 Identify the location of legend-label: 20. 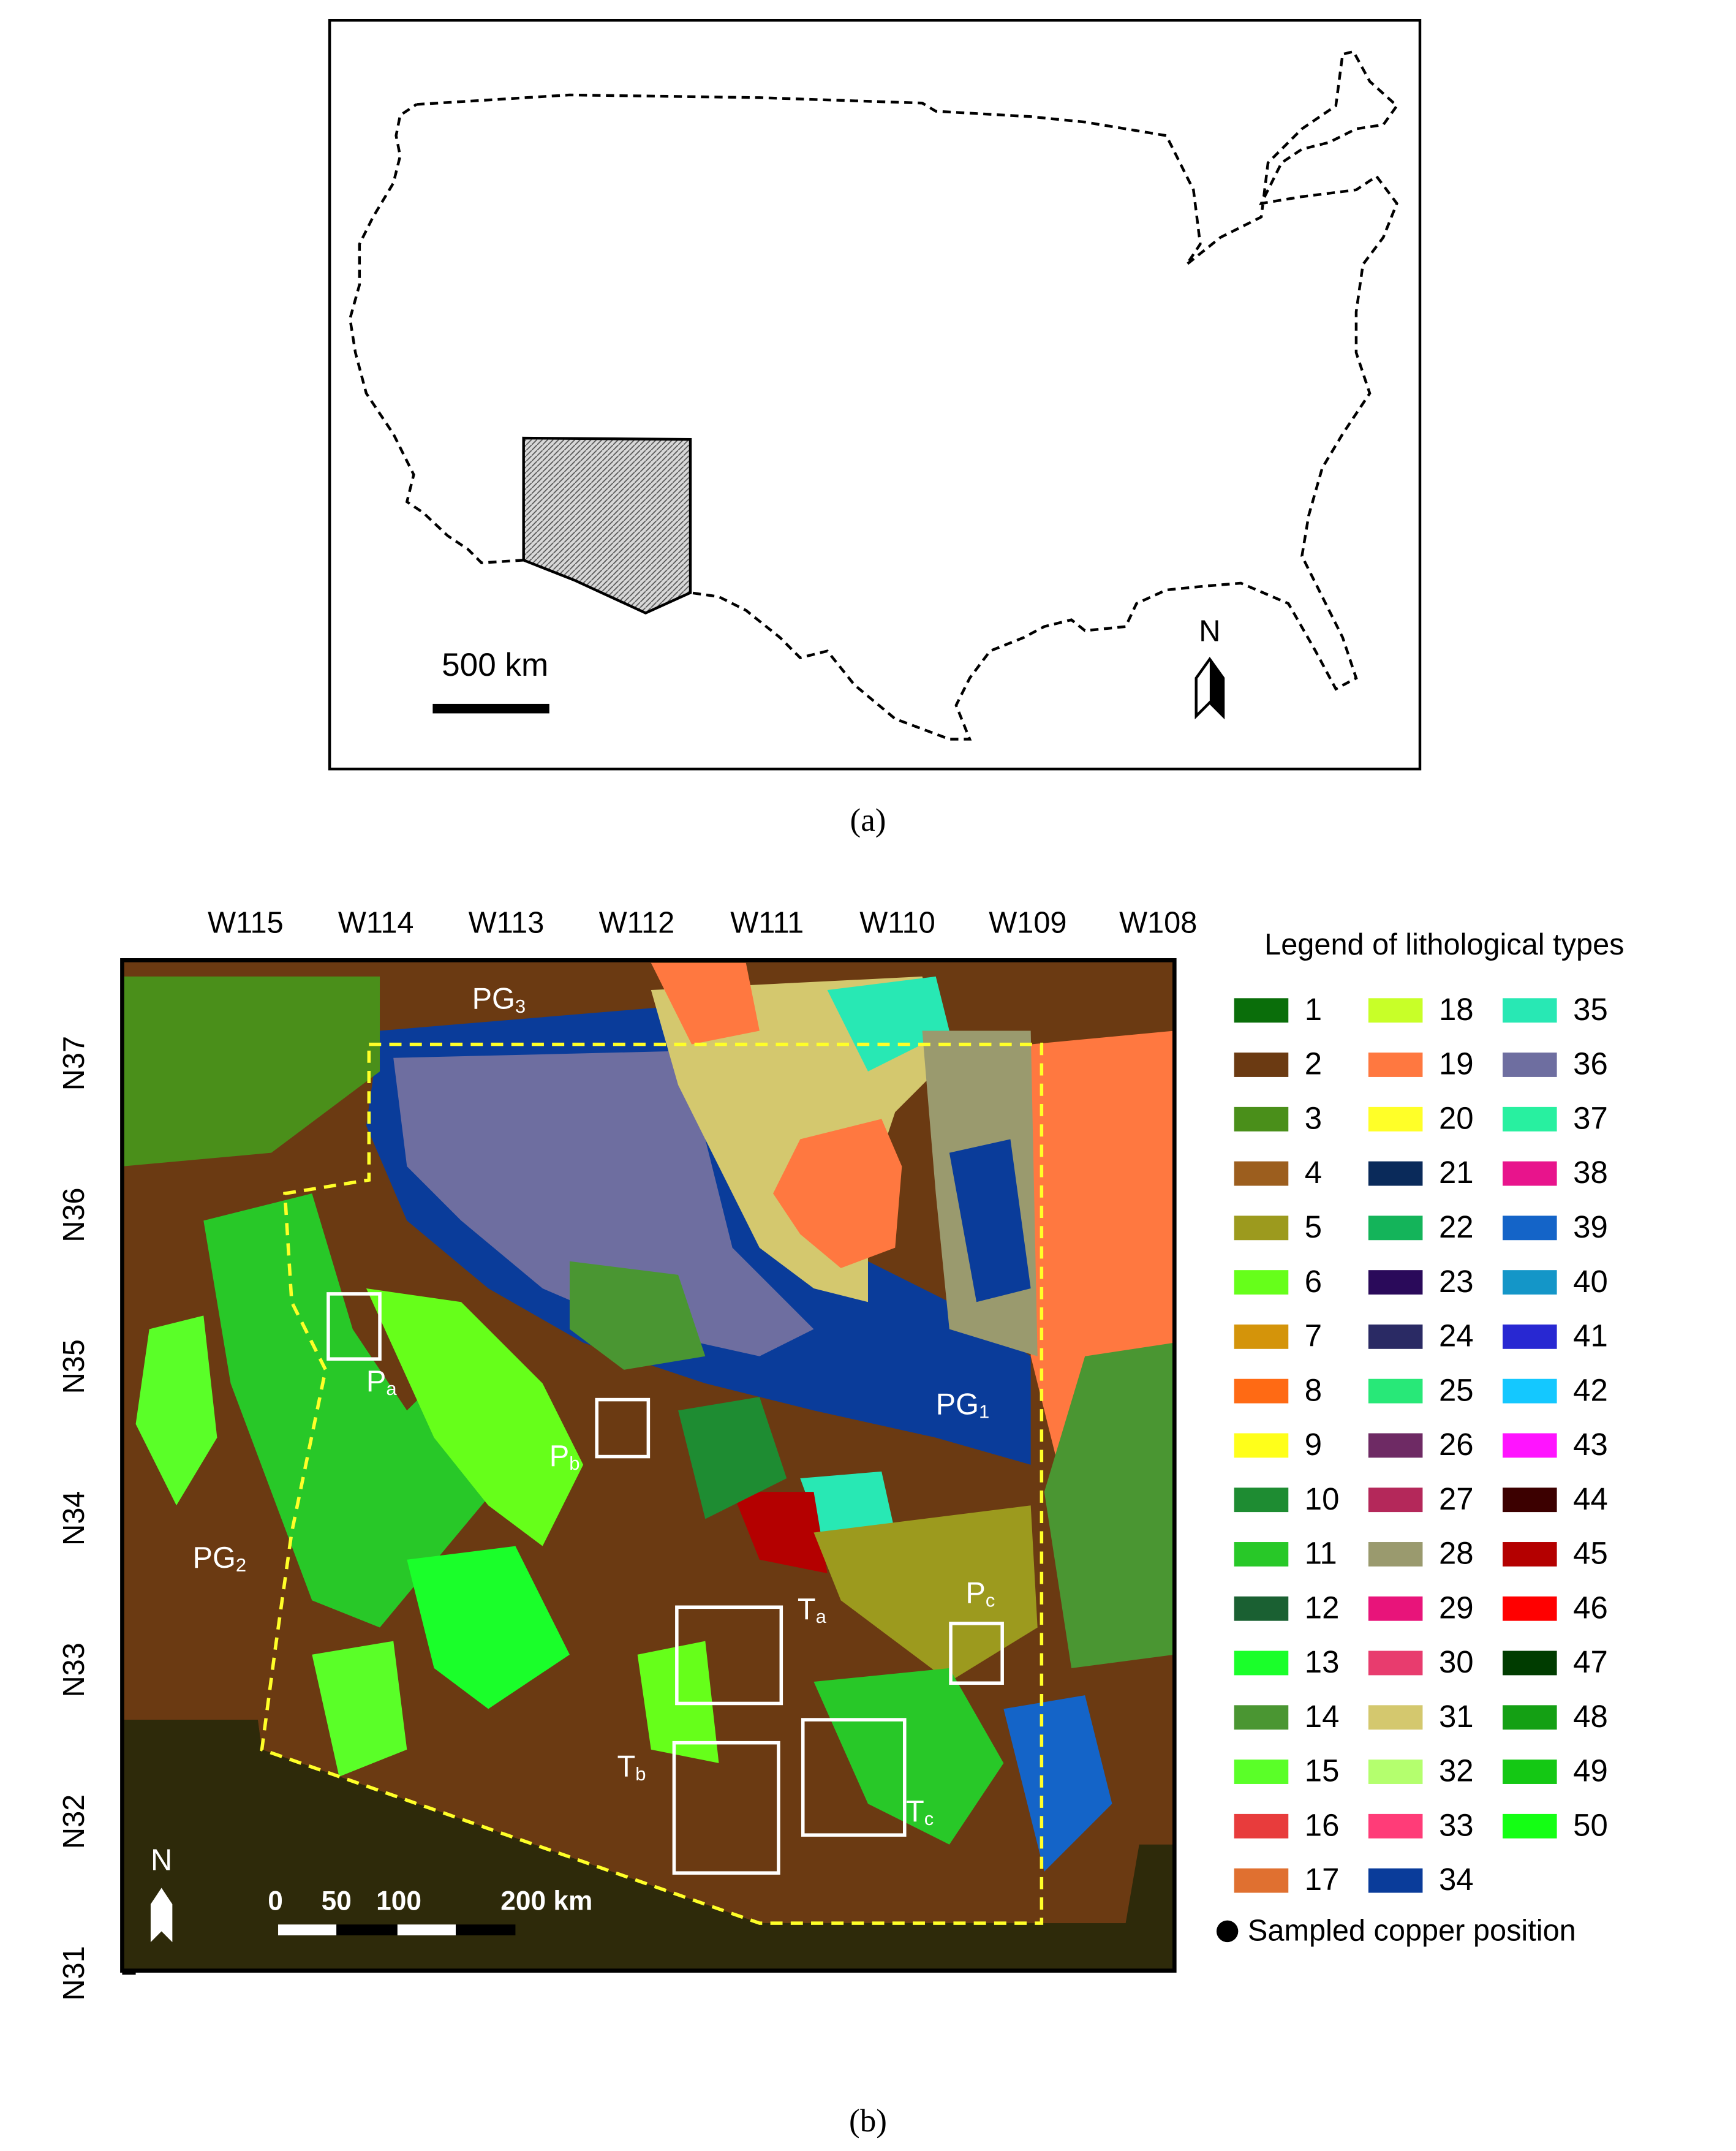
(1457, 1117).